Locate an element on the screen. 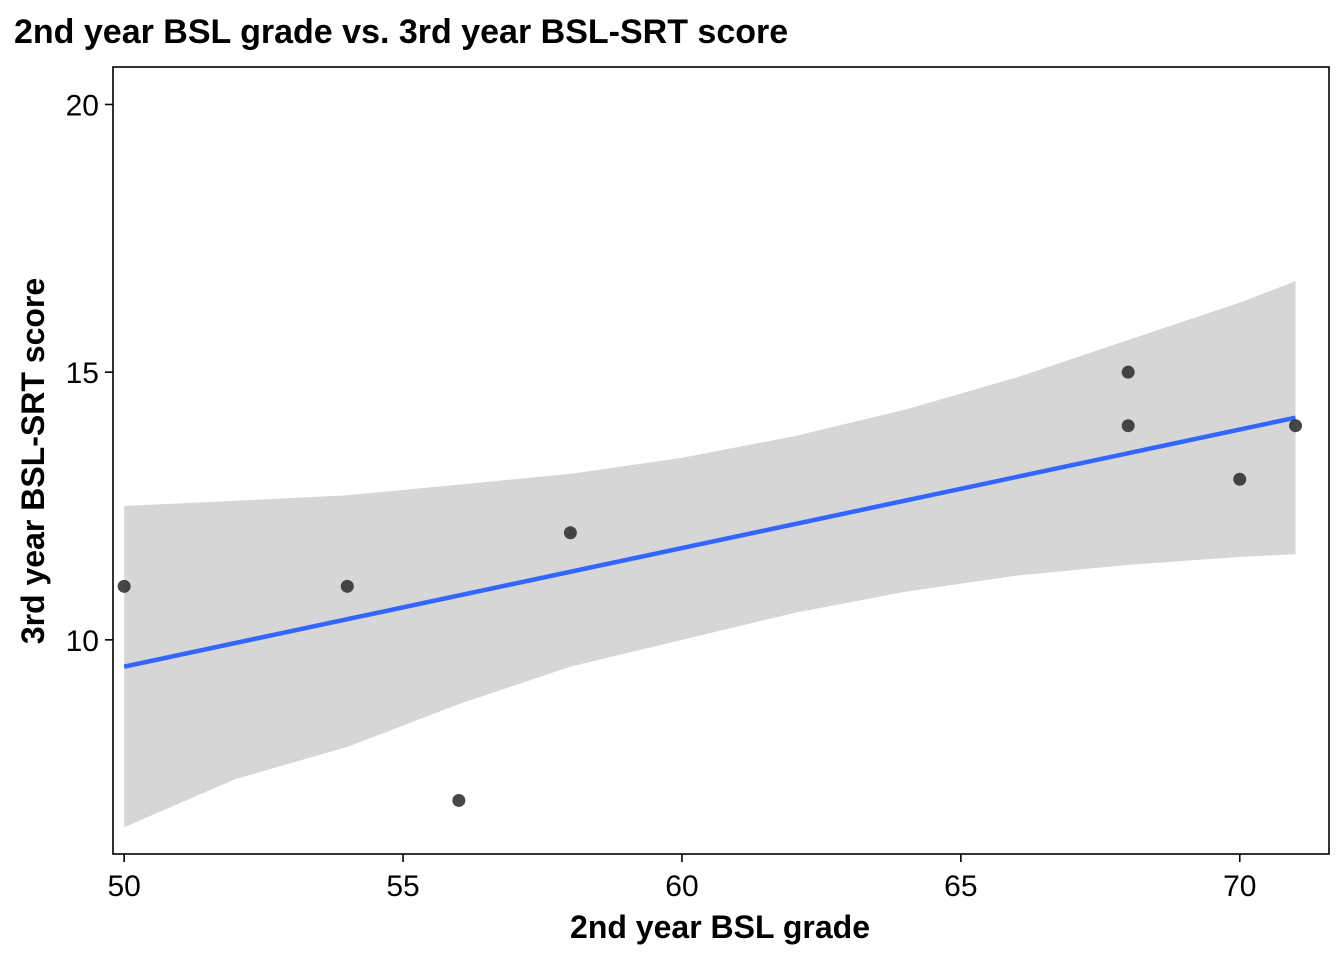 The width and height of the screenshot is (1344, 960). y-axis-ticks: 10 15 20 is located at coordinates (89, 373).